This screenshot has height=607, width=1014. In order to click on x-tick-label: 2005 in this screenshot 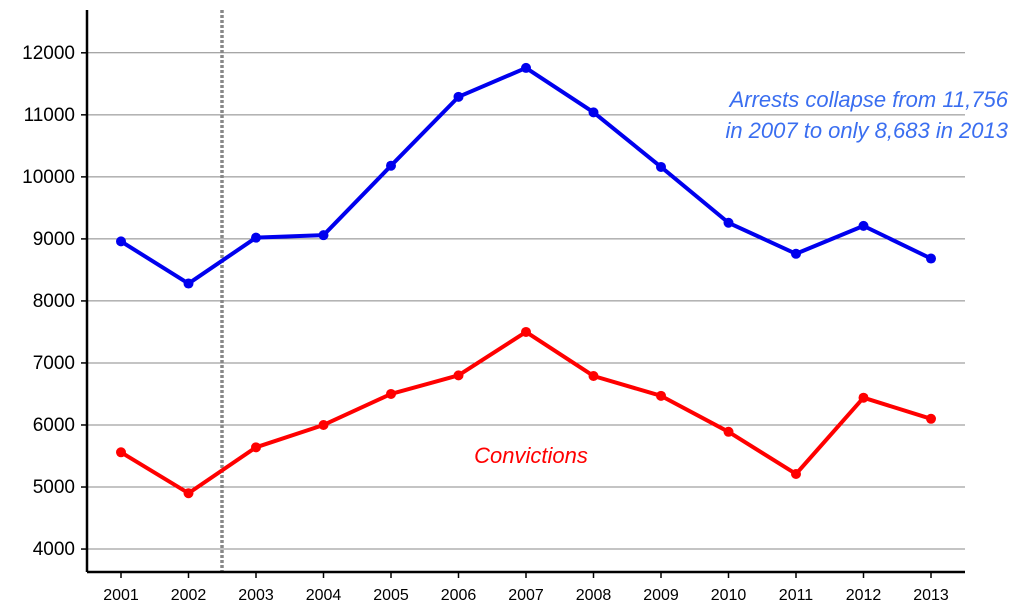, I will do `click(391, 595)`.